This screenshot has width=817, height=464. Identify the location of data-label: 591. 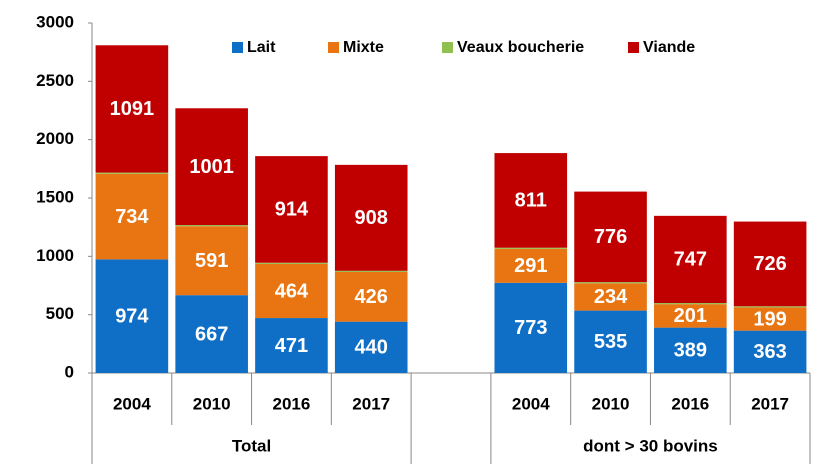
(211, 261).